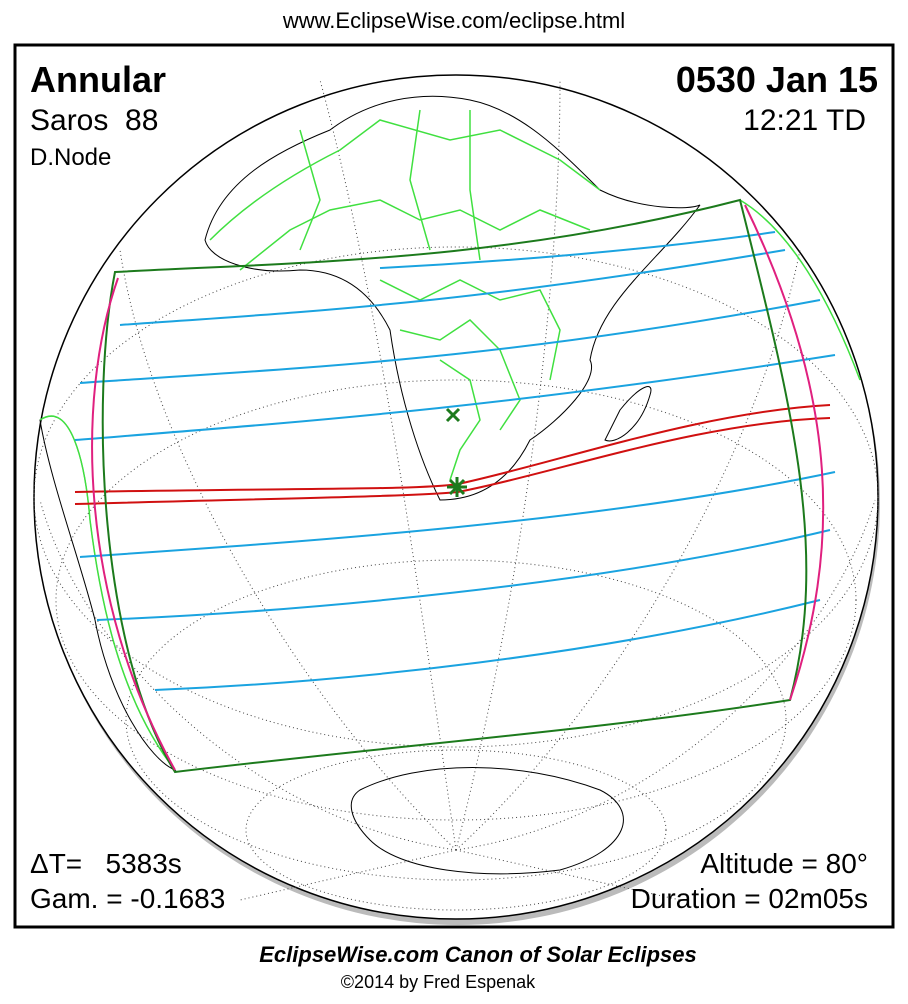  I want to click on duration: Duration = 02m05s, so click(749, 898).